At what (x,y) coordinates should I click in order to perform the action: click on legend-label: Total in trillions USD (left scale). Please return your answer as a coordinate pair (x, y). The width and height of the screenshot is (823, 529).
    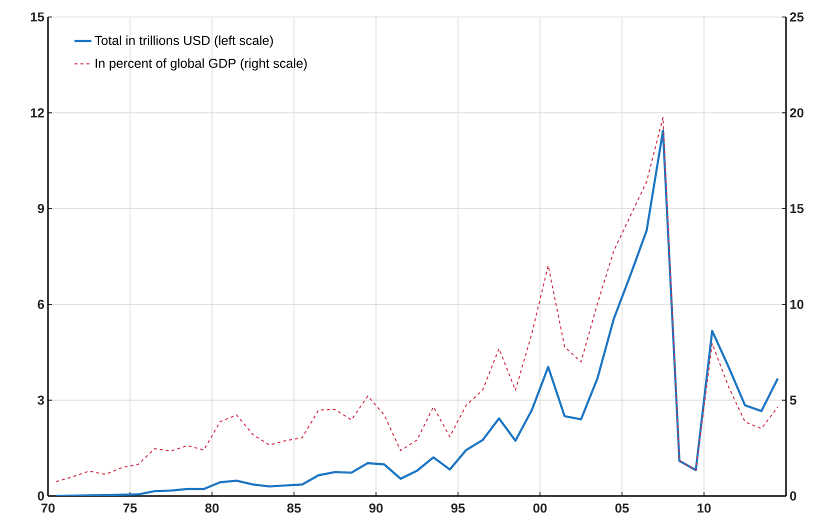
    Looking at the image, I should click on (183, 42).